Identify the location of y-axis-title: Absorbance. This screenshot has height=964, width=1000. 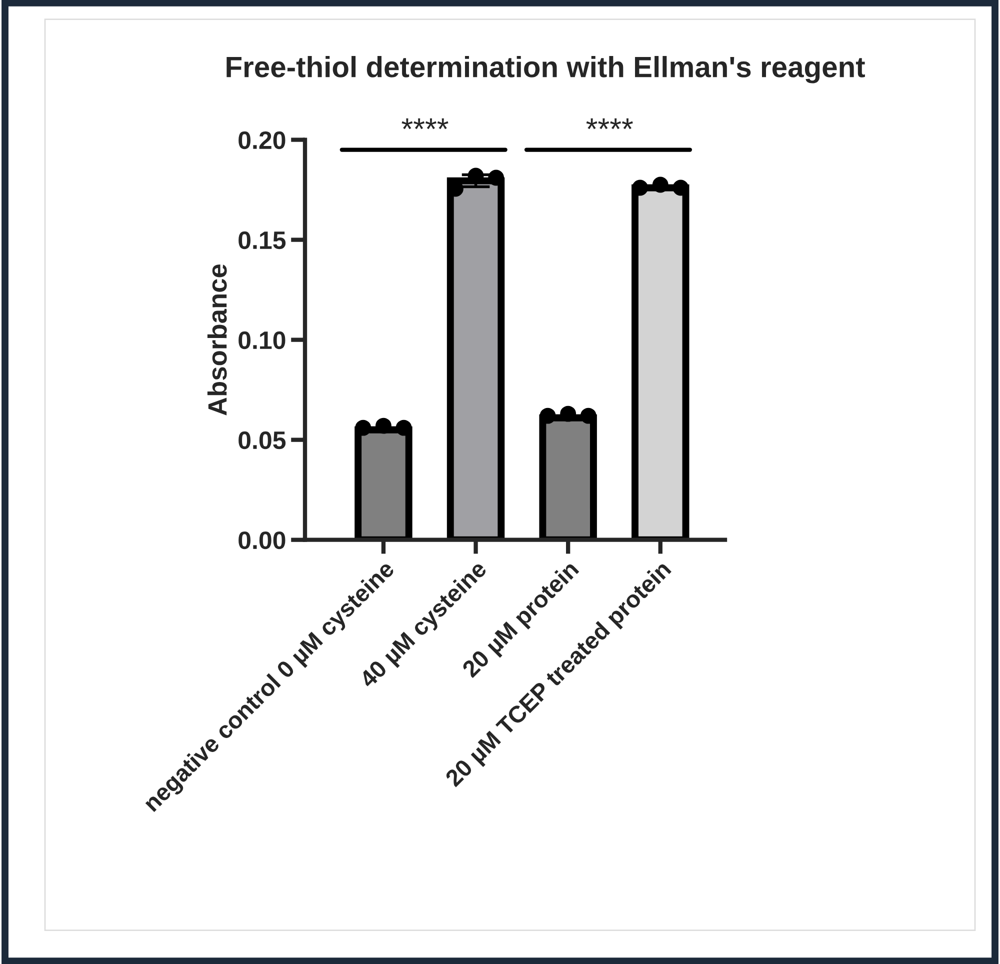
(217, 340).